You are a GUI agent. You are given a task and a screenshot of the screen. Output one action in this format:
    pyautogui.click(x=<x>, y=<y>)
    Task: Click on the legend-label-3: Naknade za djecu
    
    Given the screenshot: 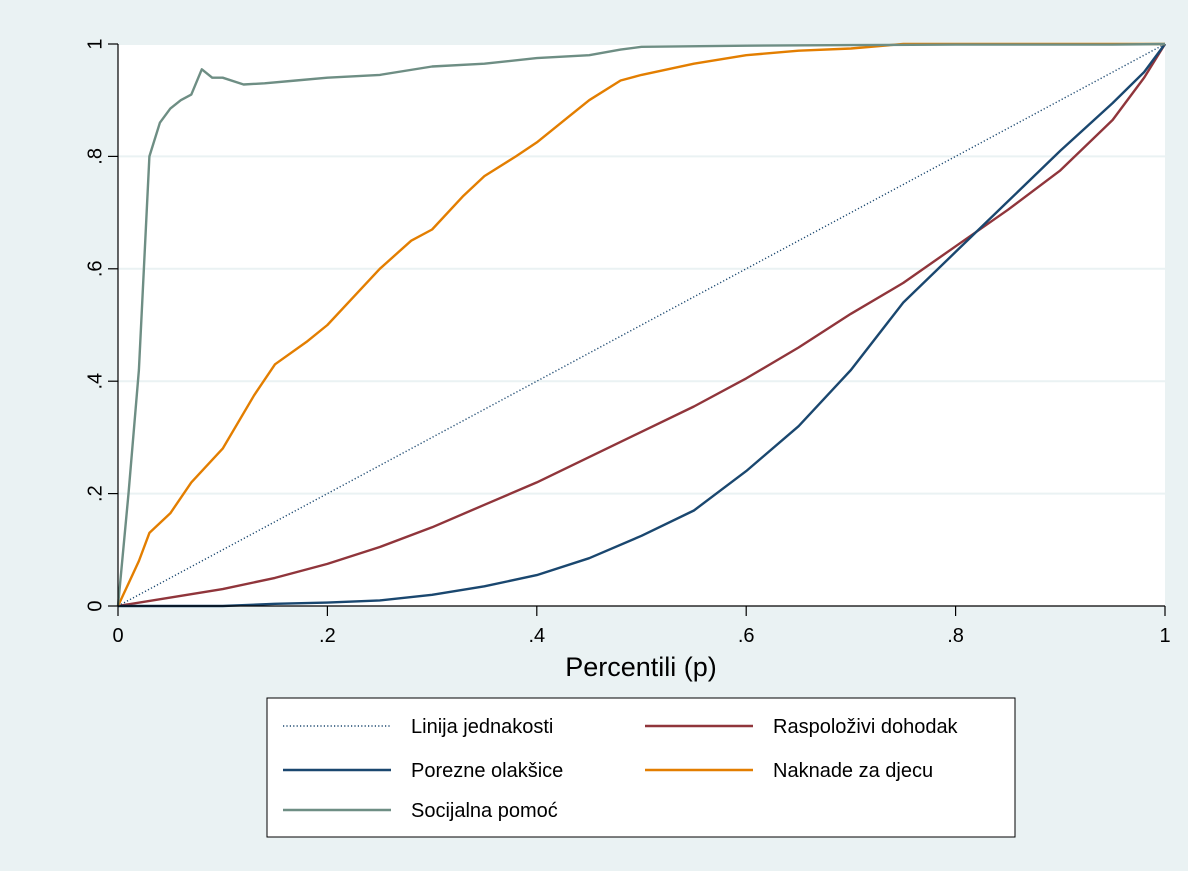 What is the action you would take?
    pyautogui.click(x=853, y=771)
    